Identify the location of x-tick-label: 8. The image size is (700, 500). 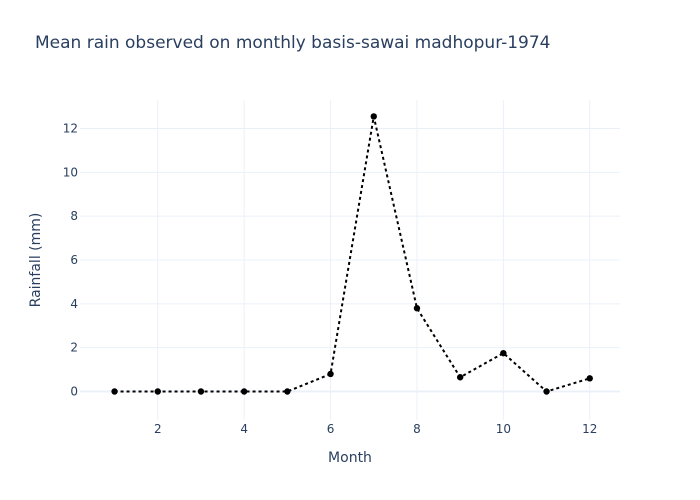
(417, 429).